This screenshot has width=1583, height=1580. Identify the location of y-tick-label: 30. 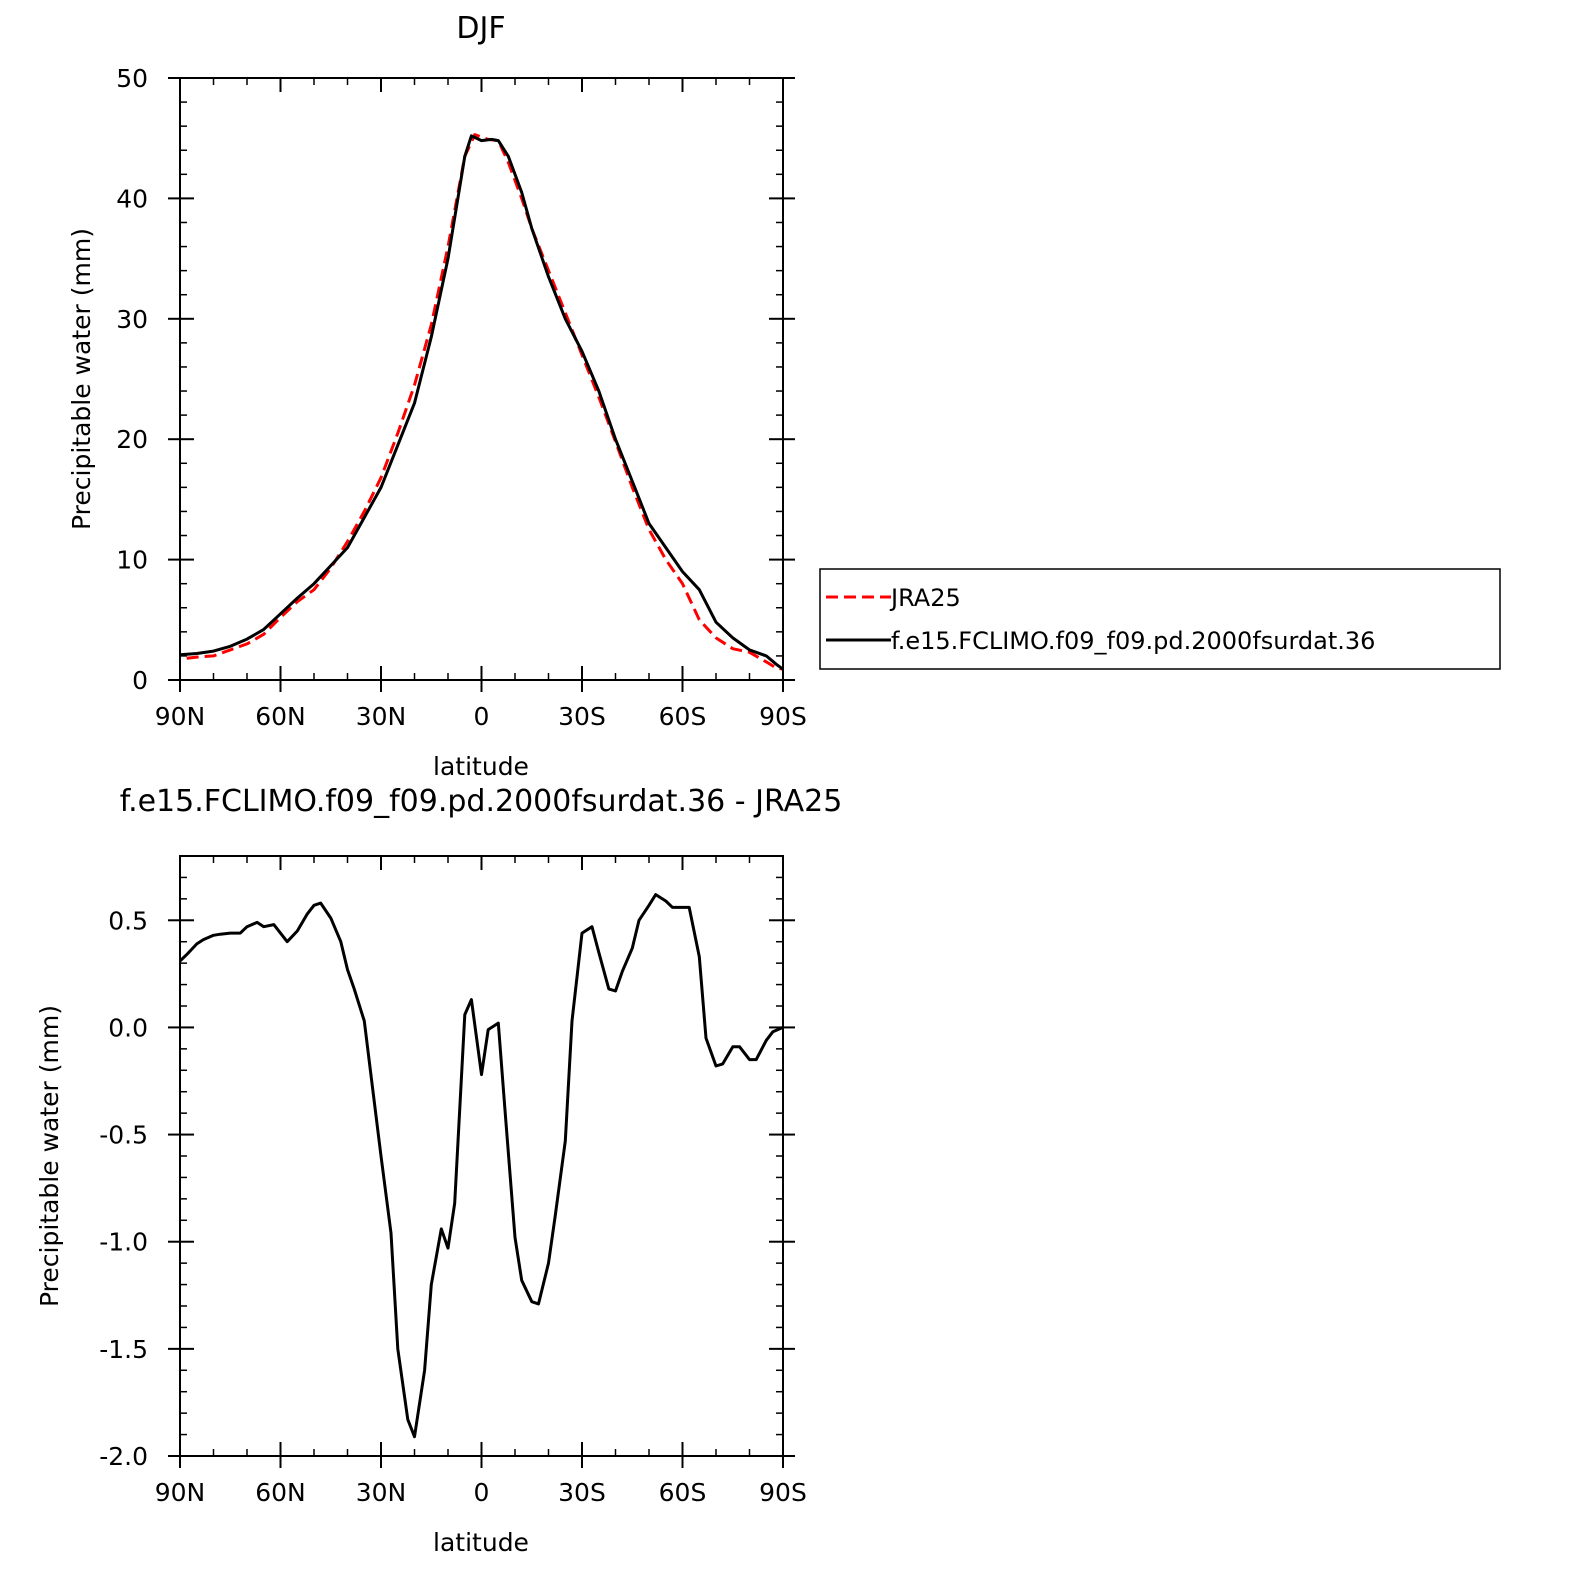
(132, 319).